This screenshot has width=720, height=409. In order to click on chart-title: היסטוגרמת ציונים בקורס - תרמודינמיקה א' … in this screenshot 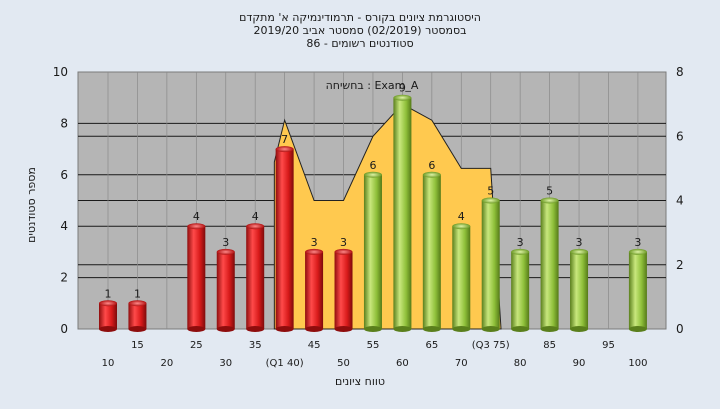, I will do `click(360, 30)`.